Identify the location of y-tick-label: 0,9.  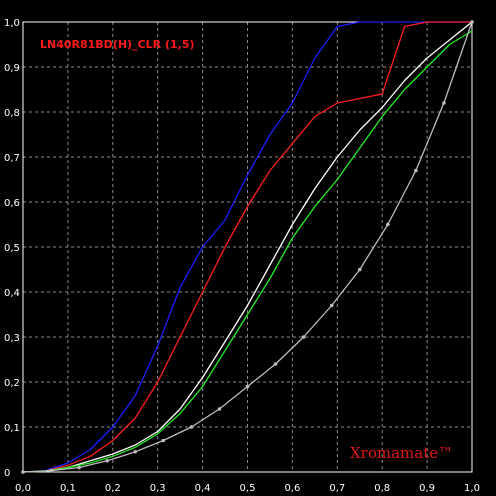
(12, 68).